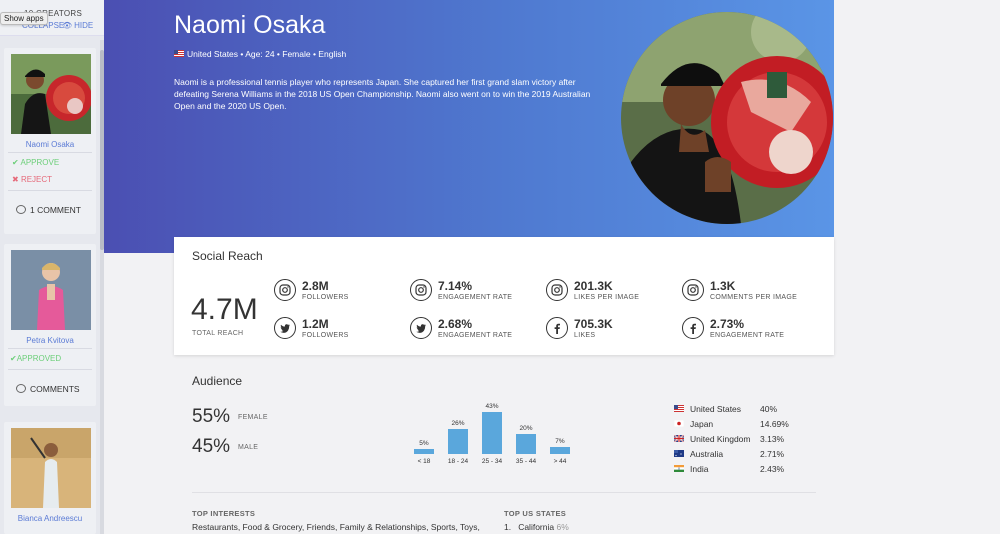  What do you see at coordinates (253, 417) in the screenshot?
I see `female-label: FEMALE` at bounding box center [253, 417].